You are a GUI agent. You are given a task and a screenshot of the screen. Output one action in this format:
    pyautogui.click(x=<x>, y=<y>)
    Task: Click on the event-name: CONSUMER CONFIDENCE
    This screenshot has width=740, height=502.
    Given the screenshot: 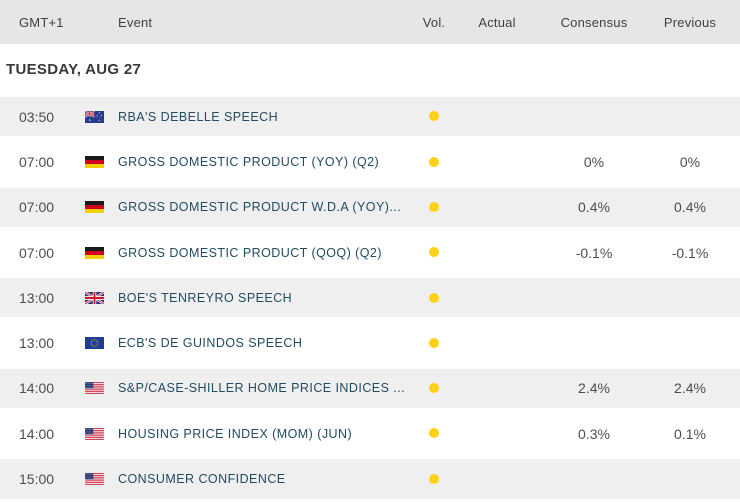 What is the action you would take?
    pyautogui.click(x=202, y=479)
    